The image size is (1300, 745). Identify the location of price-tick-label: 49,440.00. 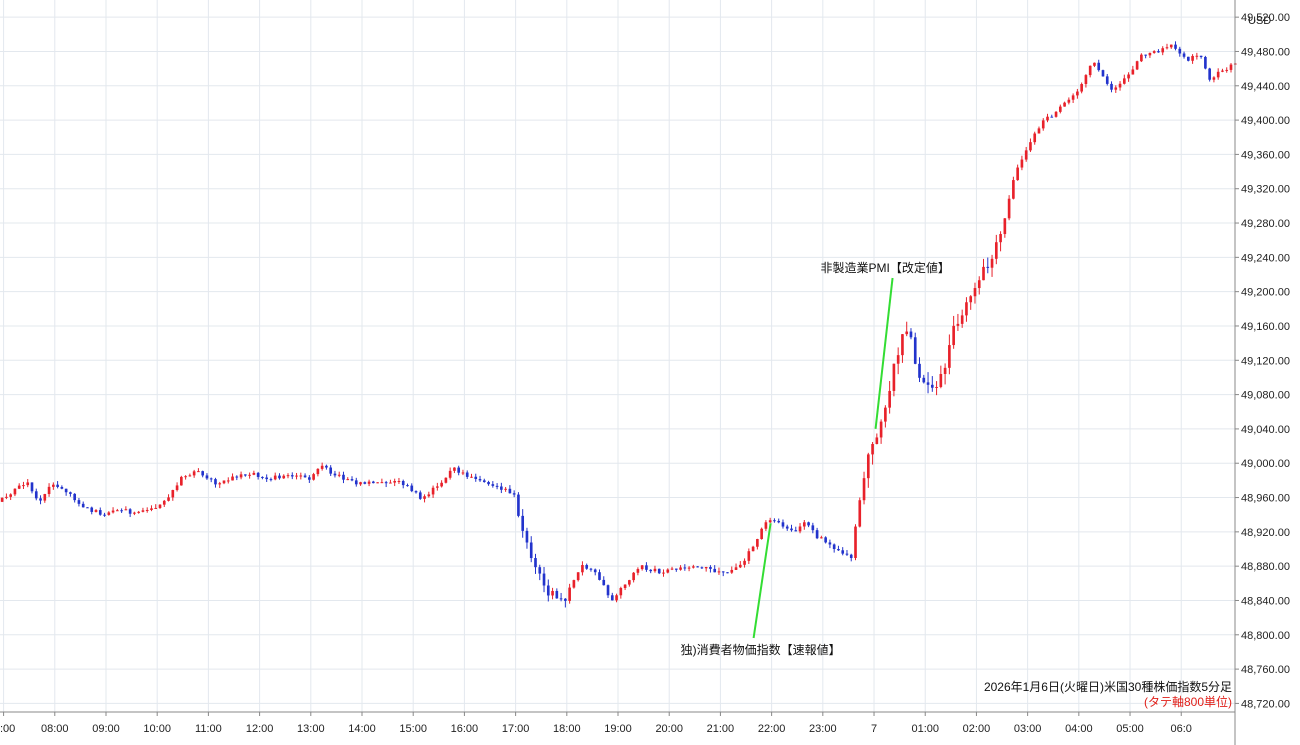
(1265, 87).